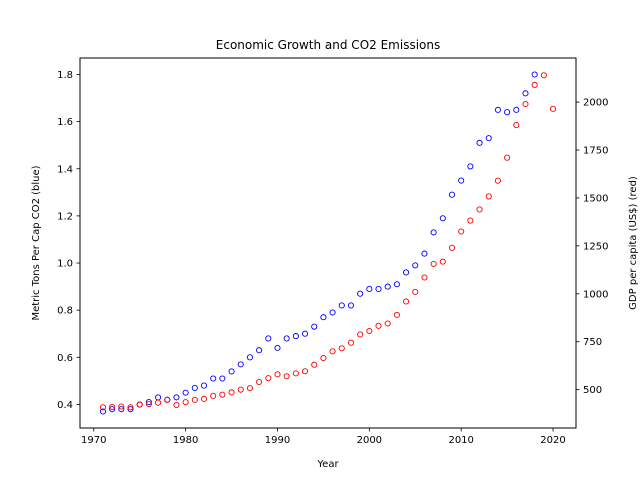 Image resolution: width=640 pixels, height=480 pixels. What do you see at coordinates (592, 390) in the screenshot?
I see `y-right-tick-label: 500` at bounding box center [592, 390].